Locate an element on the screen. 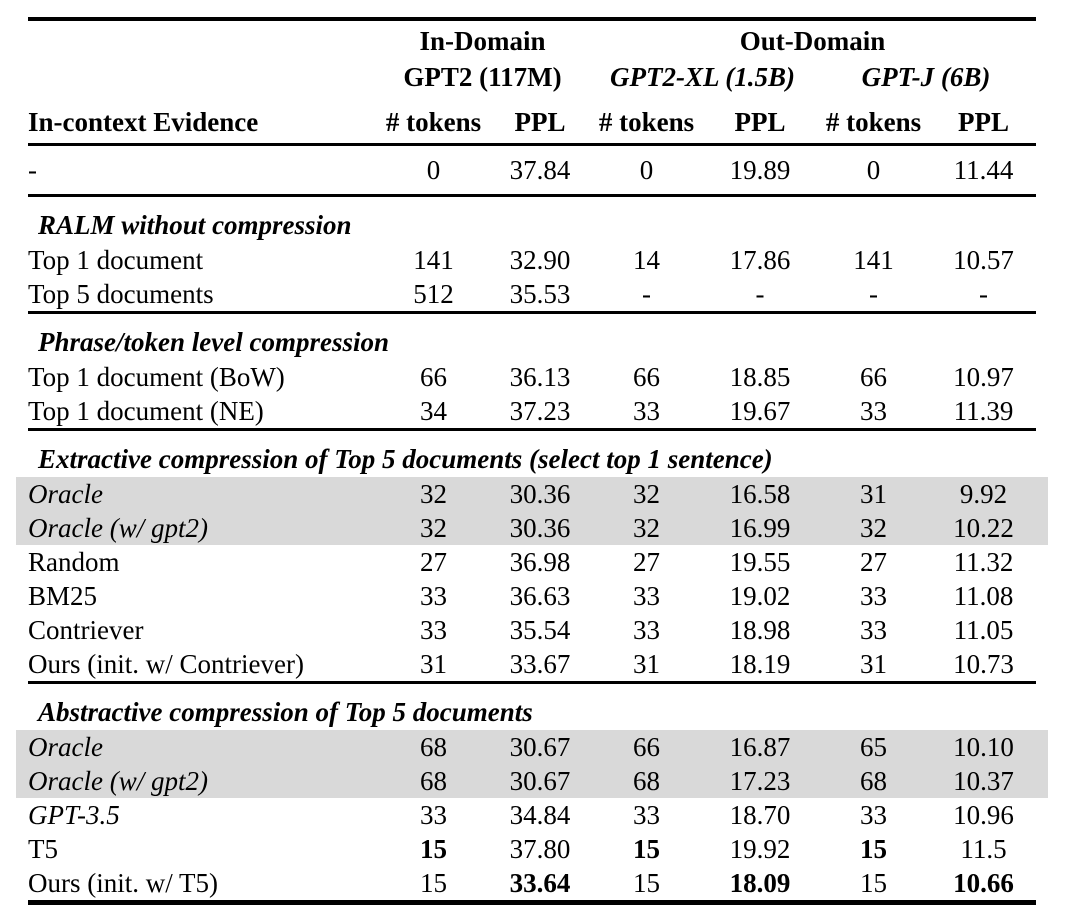 The image size is (1065, 905). table-row: Oracle (w/ gpt2) 32 30.36 32 16.99 32 10.22 is located at coordinates (532, 528).